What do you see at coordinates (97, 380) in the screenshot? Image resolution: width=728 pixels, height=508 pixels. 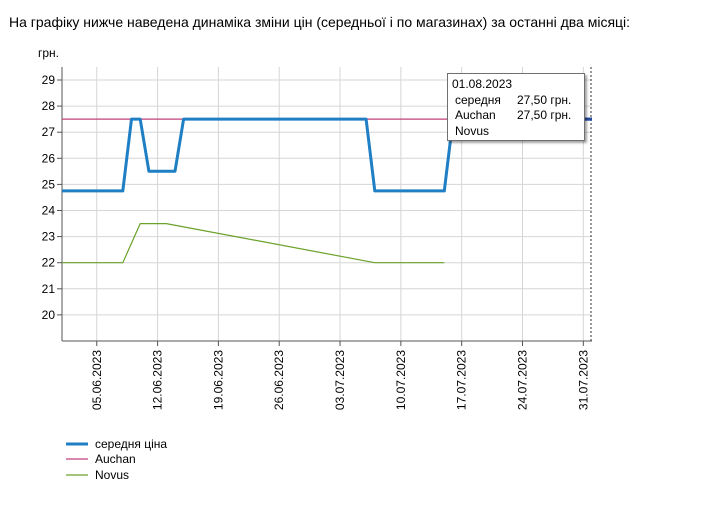 I see `x-tick-label: 05.06.2023` at bounding box center [97, 380].